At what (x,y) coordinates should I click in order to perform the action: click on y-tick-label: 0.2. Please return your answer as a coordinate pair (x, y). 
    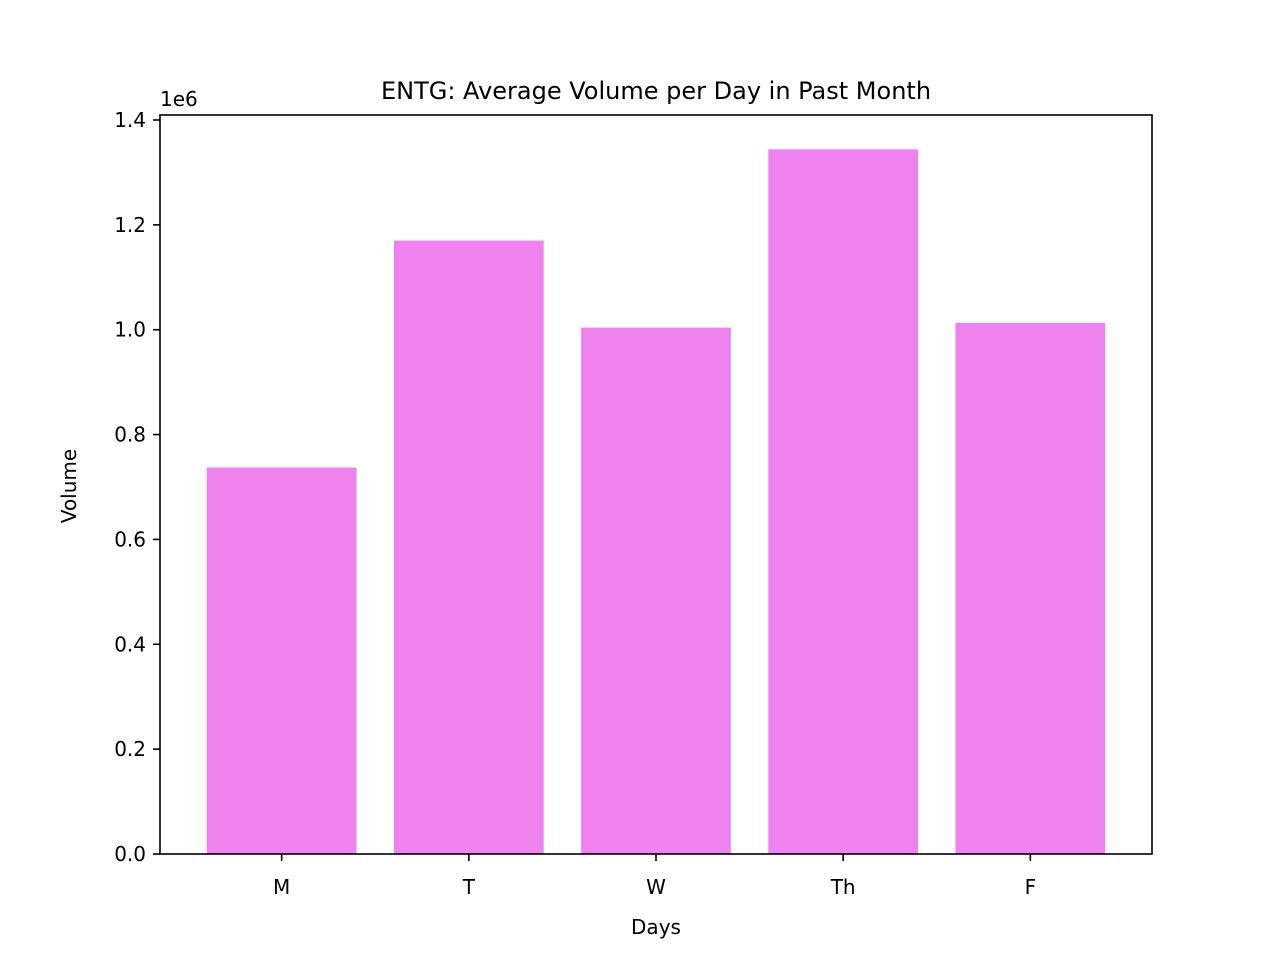
    Looking at the image, I should click on (130, 749).